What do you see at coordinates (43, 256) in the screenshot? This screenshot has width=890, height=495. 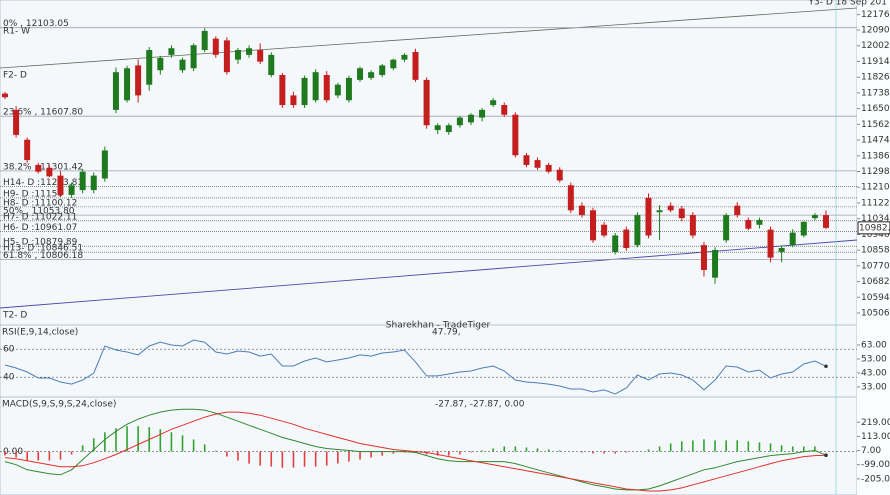 I see `level-label: 61.8% , 10806.18` at bounding box center [43, 256].